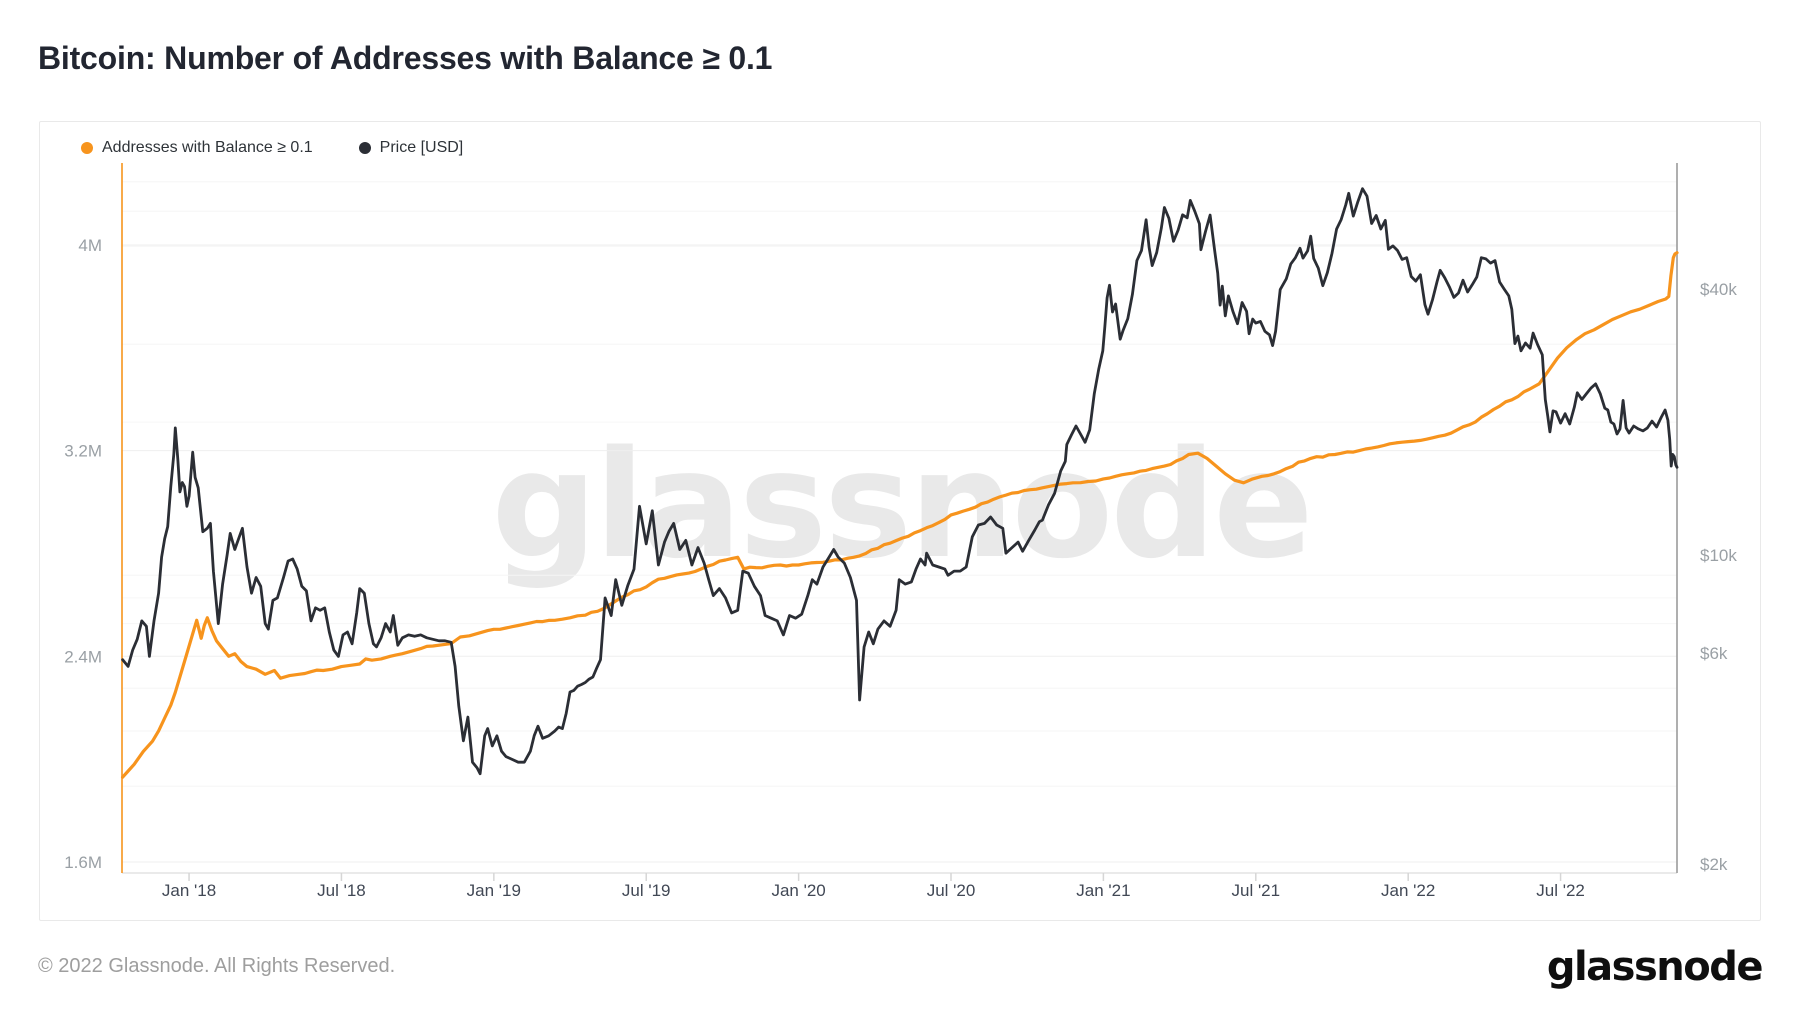 This screenshot has height=1013, width=1800. What do you see at coordinates (1655, 967) in the screenshot?
I see `glassnode-logo: glassnode` at bounding box center [1655, 967].